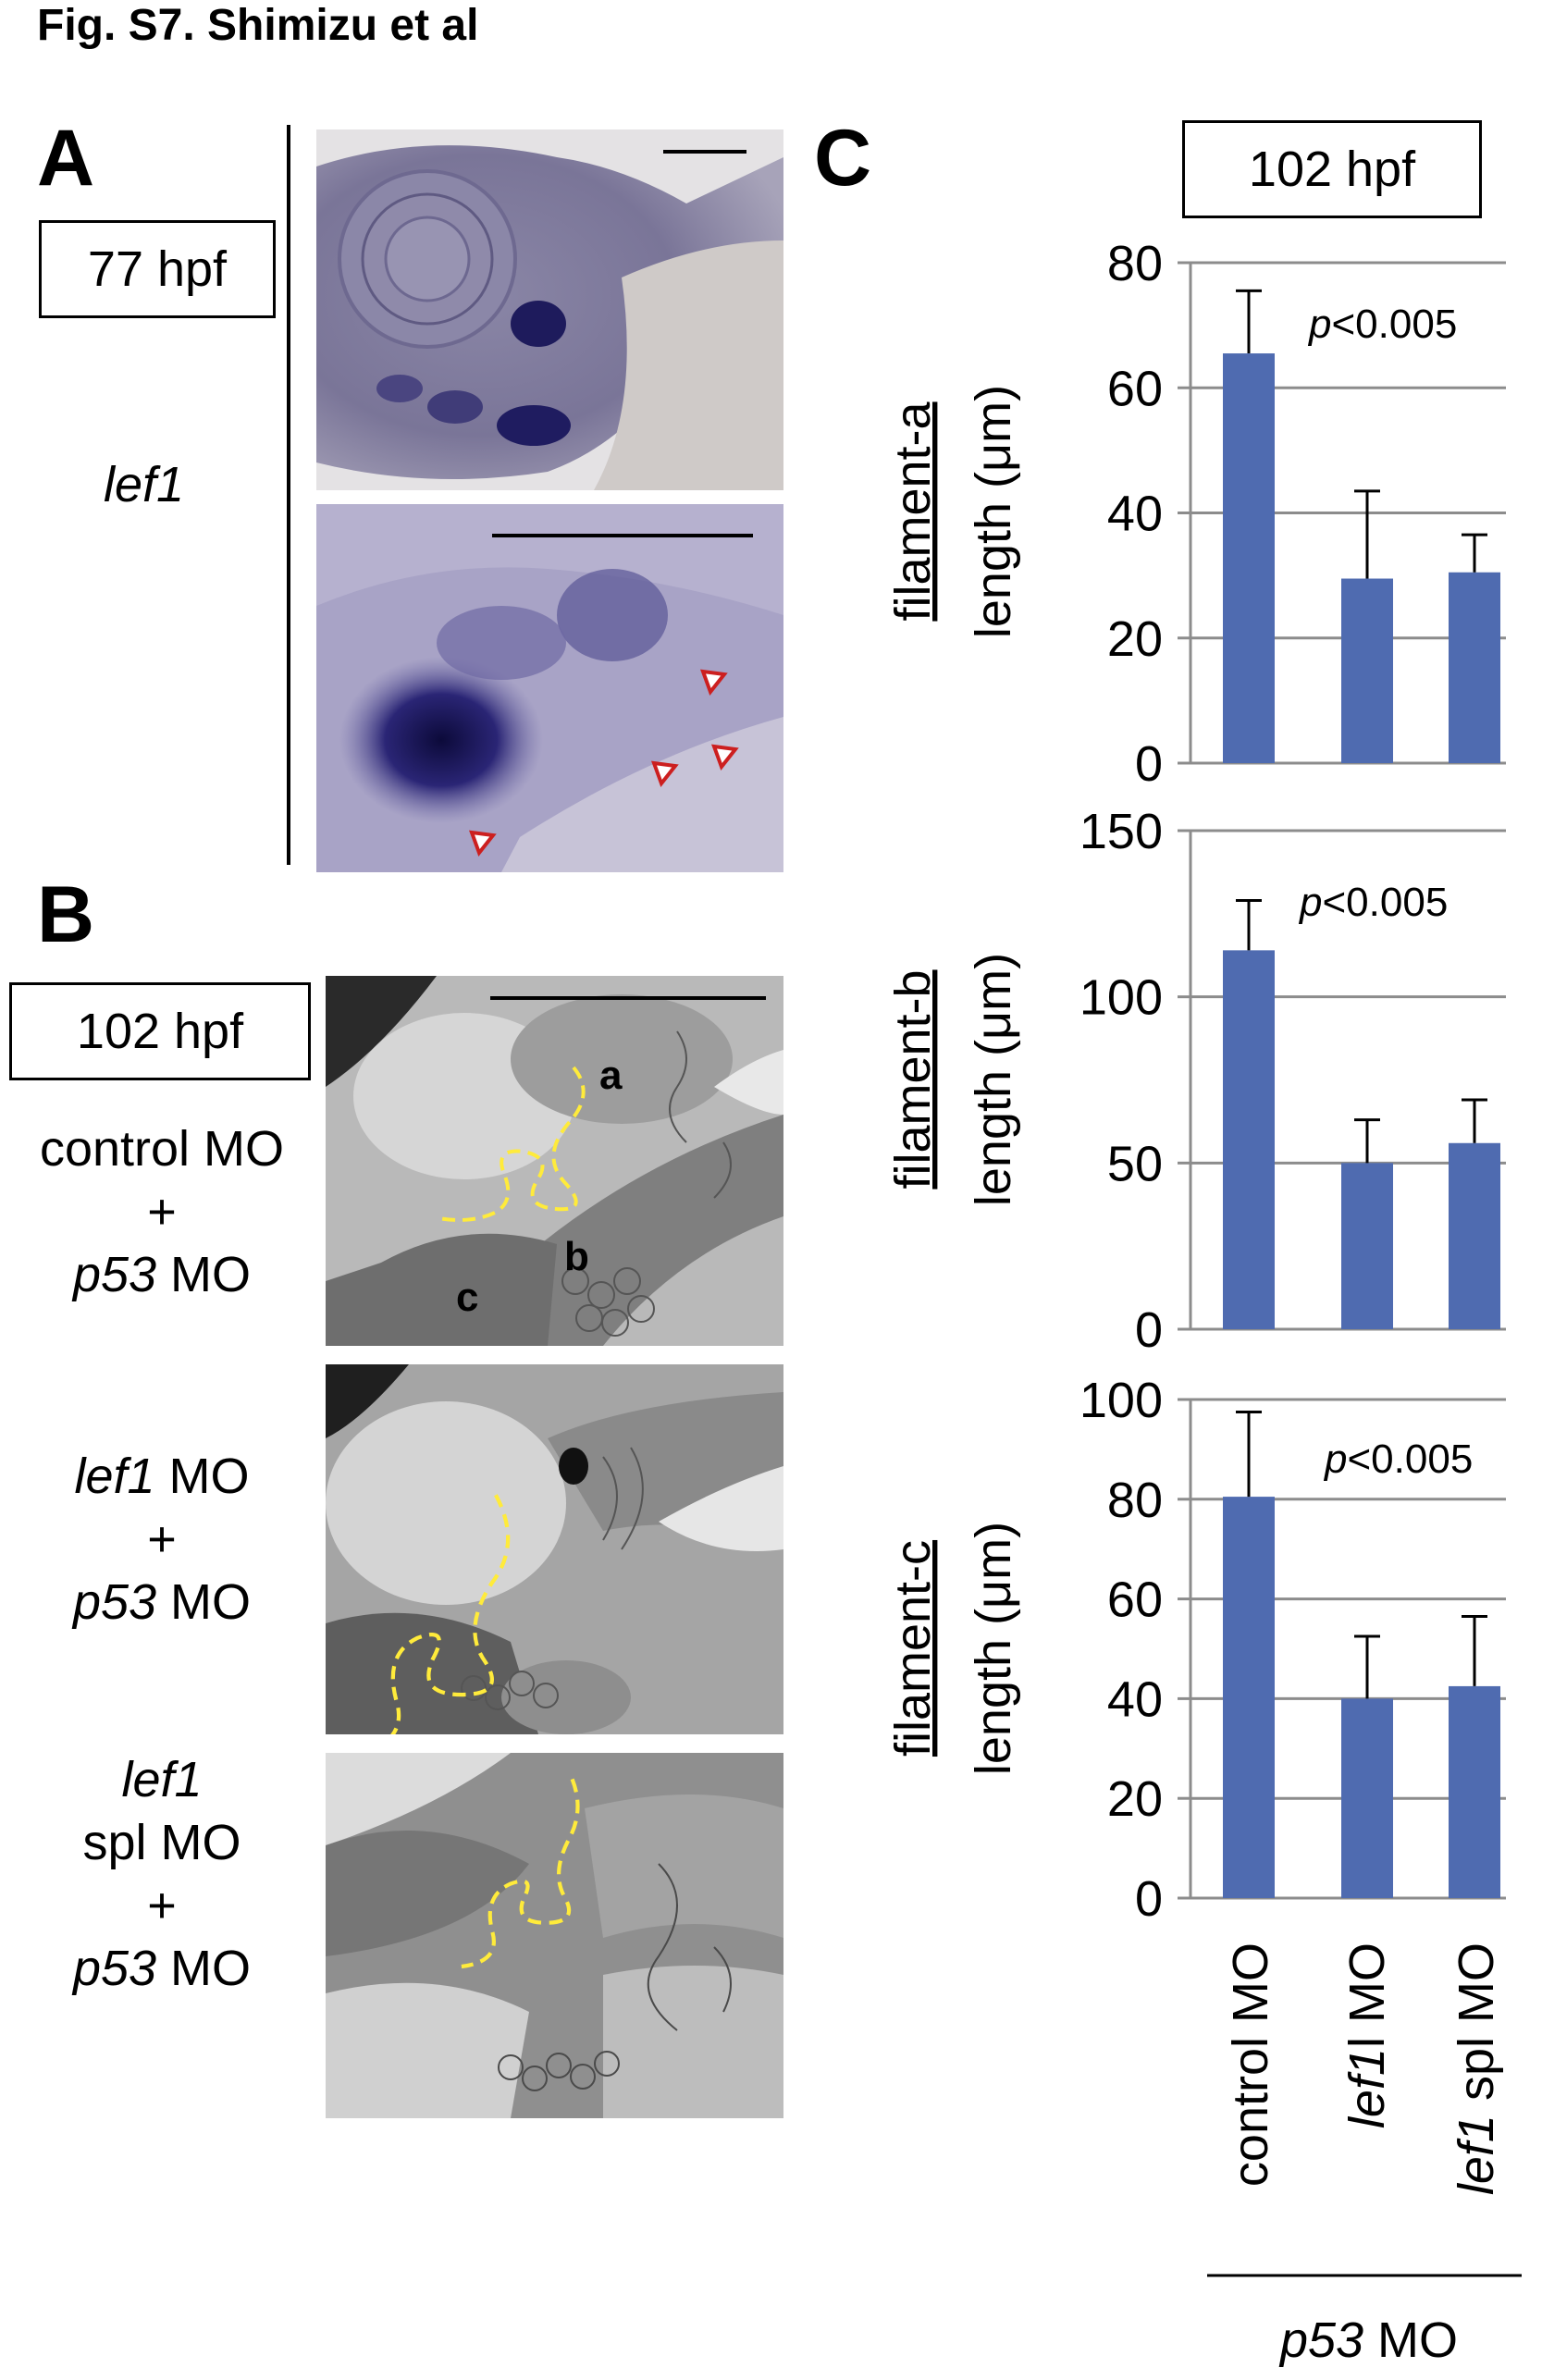  What do you see at coordinates (144, 484) in the screenshot?
I see `panel-a-gene: lef1` at bounding box center [144, 484].